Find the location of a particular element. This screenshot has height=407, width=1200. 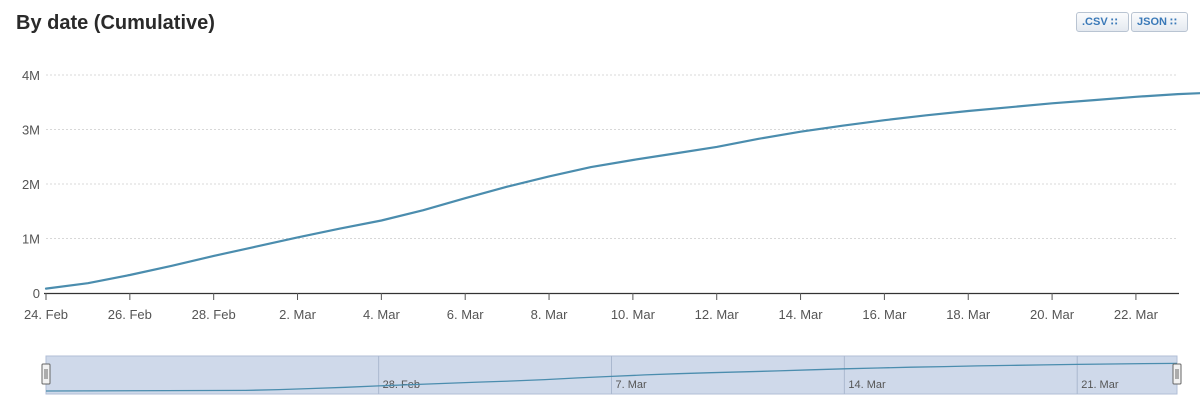

x-tick-label: 6. Mar is located at coordinates (466, 314).